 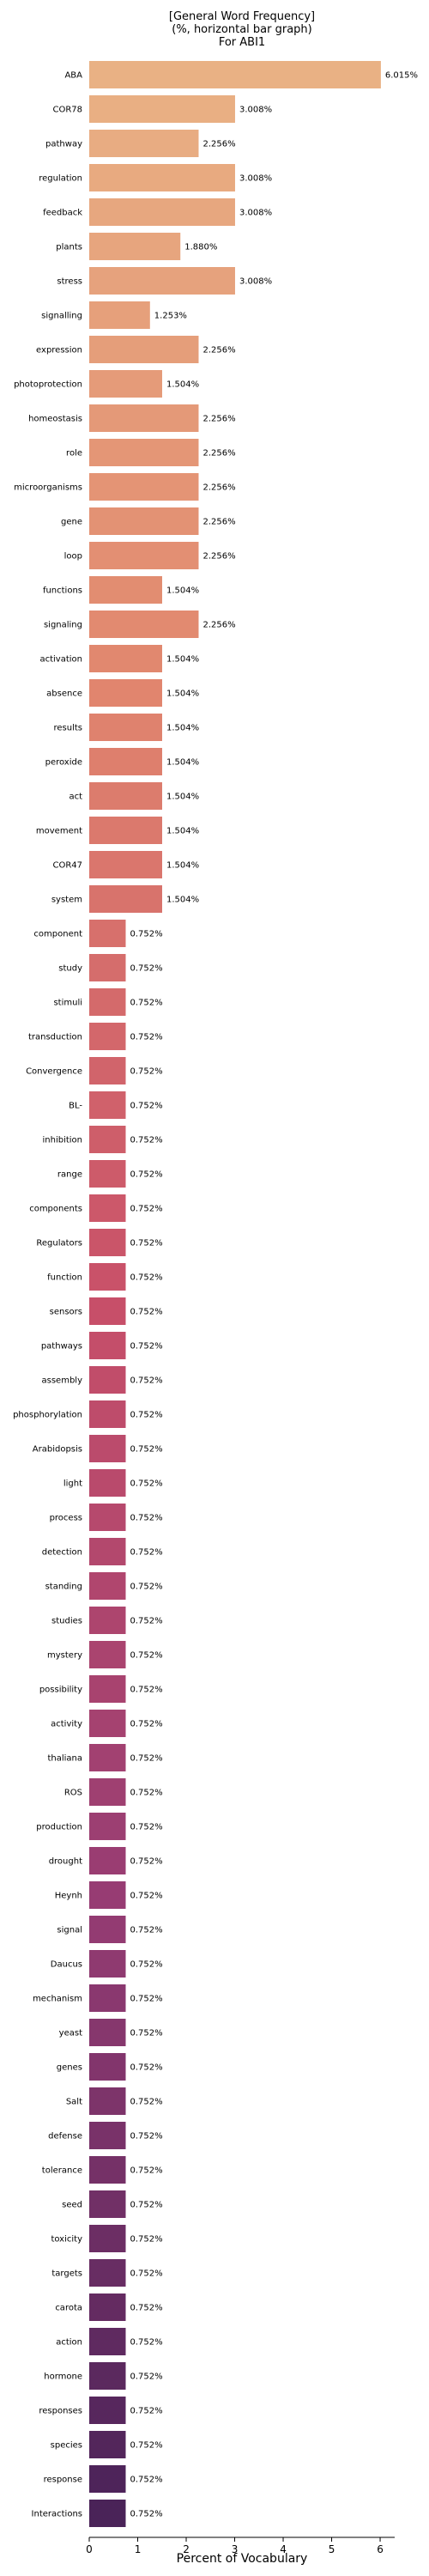 What do you see at coordinates (63, 2377) in the screenshot?
I see `category-label: hormone` at bounding box center [63, 2377].